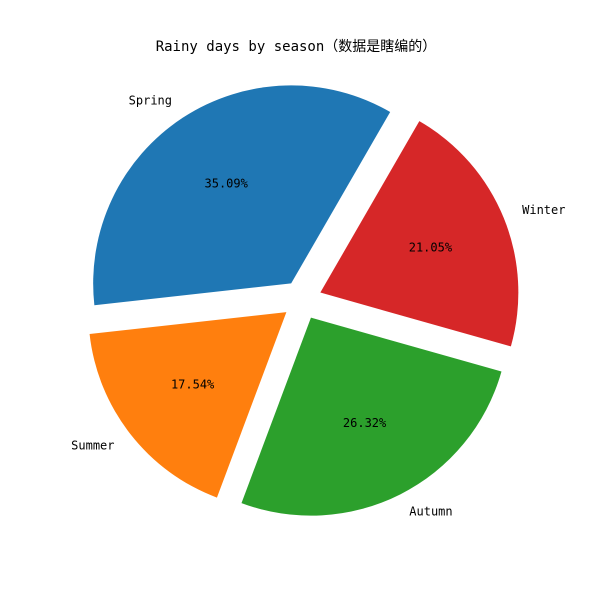 This screenshot has height=600, width=600. I want to click on pie-slice-autumn, so click(371, 416).